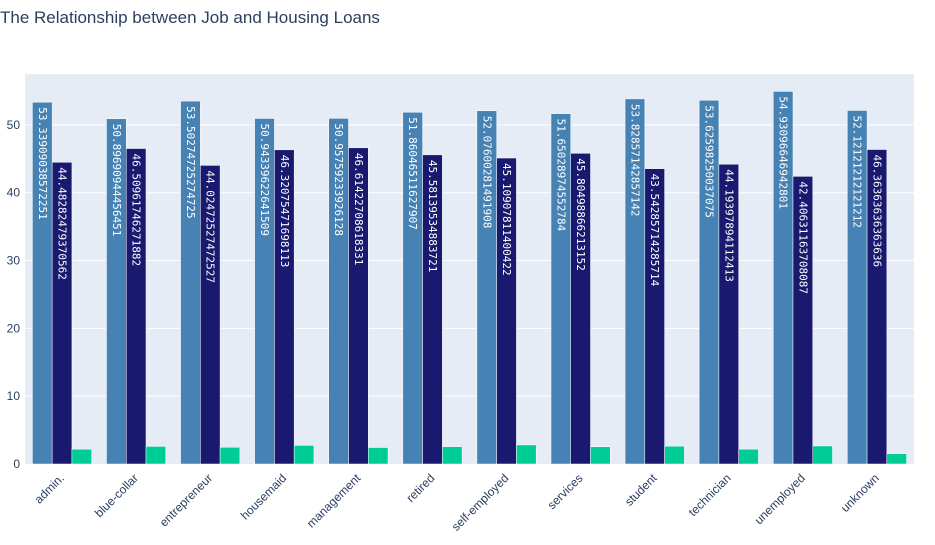  What do you see at coordinates (580, 214) in the screenshot?
I see `data-label: 45.80498866213152` at bounding box center [580, 214].